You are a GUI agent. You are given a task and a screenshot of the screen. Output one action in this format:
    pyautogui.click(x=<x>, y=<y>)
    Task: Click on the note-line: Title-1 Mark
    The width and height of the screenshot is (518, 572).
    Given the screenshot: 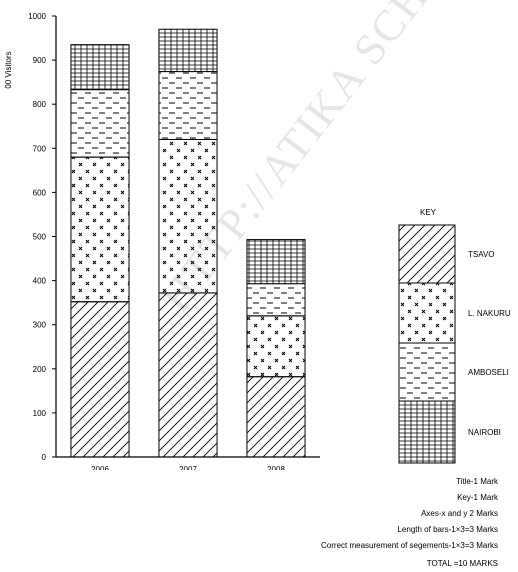 What is the action you would take?
    pyautogui.click(x=409, y=482)
    